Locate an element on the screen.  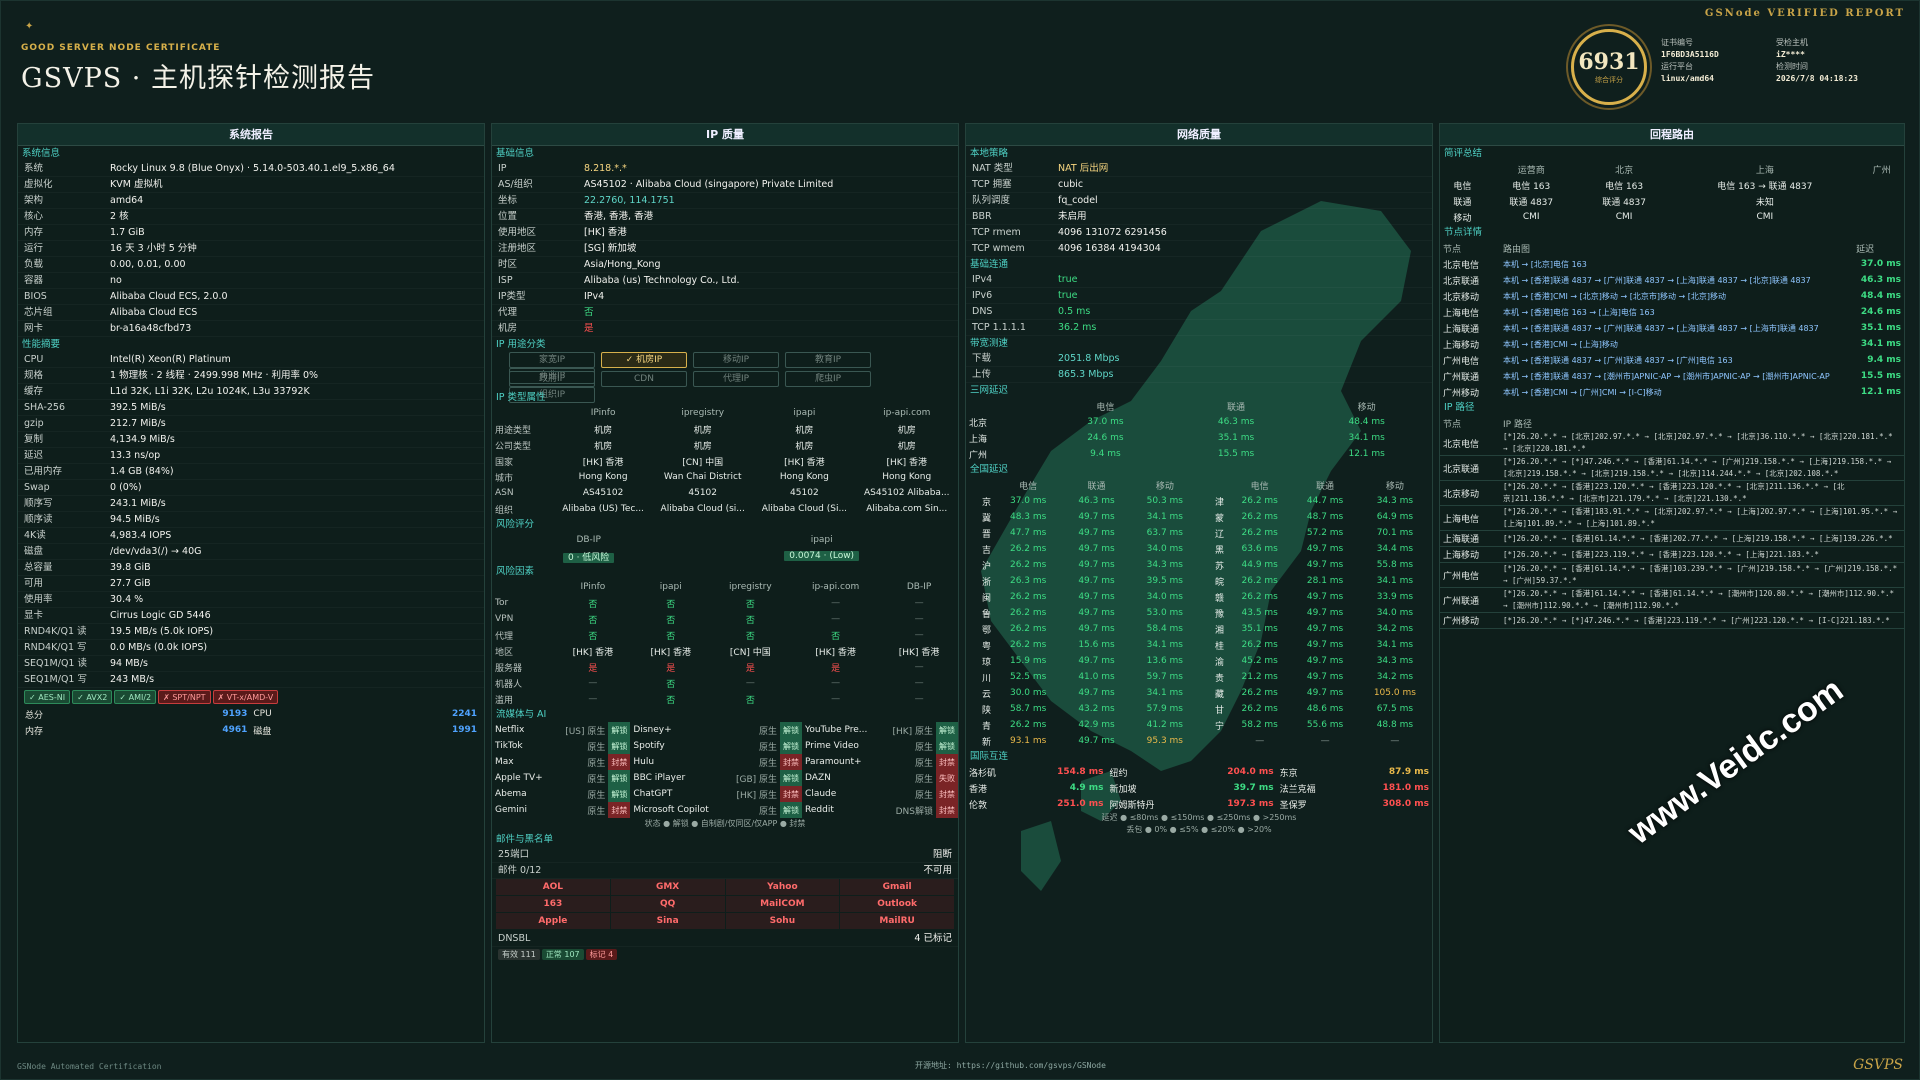
net-conn-row: TCP 1.1.1.1 36.2 ms is located at coordinates (1199, 328).